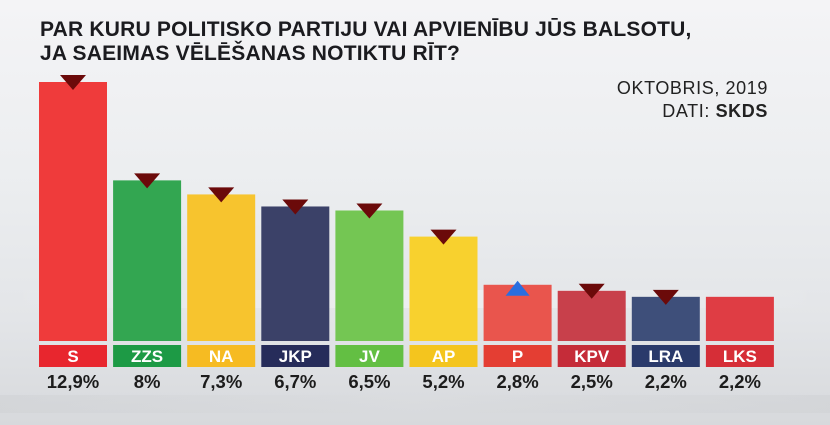 The height and width of the screenshot is (425, 830). I want to click on value-label: 6,7%, so click(295, 381).